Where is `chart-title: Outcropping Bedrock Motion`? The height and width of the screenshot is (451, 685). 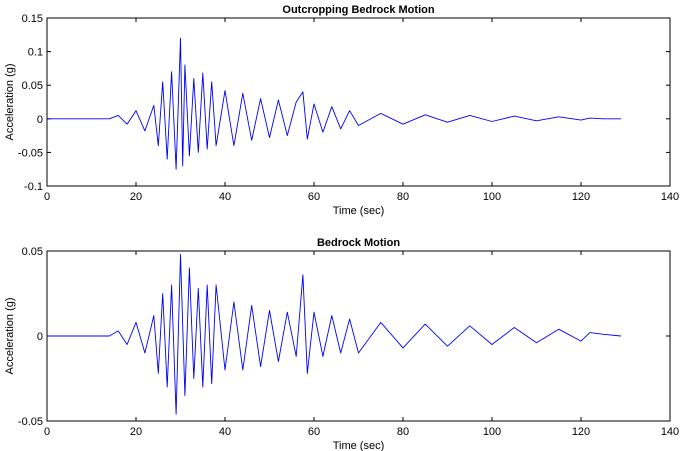 chart-title: Outcropping Bedrock Motion is located at coordinates (358, 10).